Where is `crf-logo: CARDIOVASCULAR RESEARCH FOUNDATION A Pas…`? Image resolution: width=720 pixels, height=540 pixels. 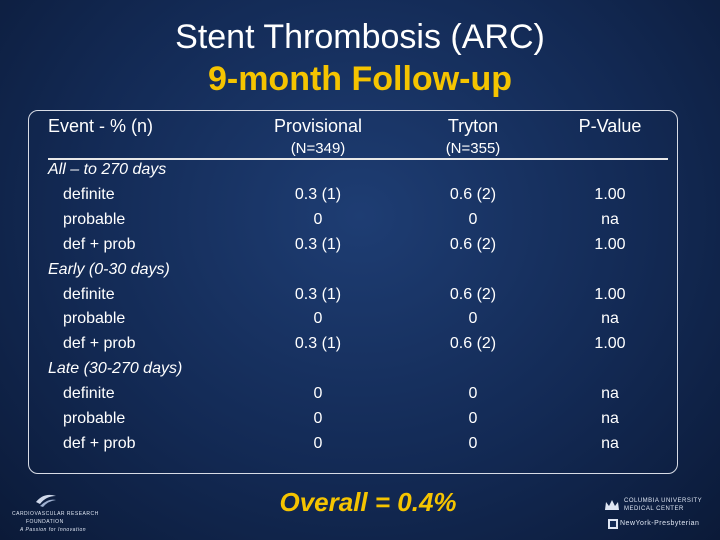
crf-logo: CARDIOVASCULAR RESEARCH FOUNDATION A Pas… is located at coordinates (55, 514).